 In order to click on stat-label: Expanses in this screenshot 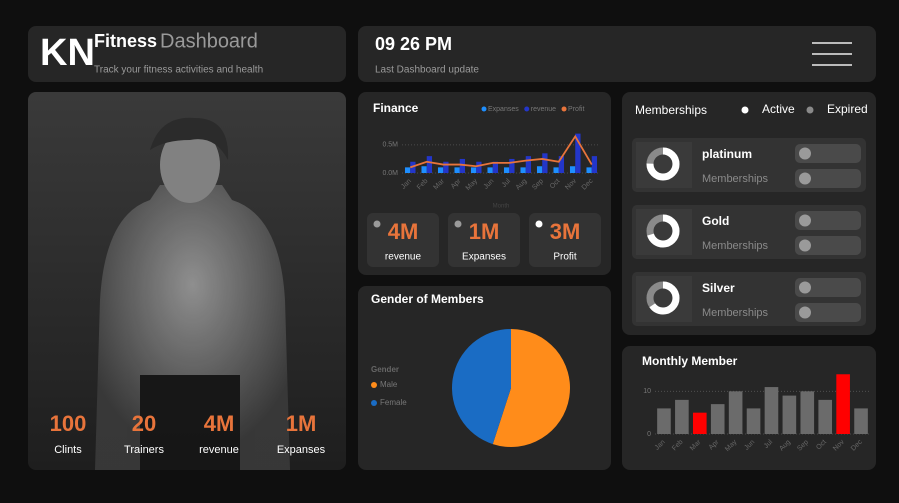, I will do `click(301, 450)`.